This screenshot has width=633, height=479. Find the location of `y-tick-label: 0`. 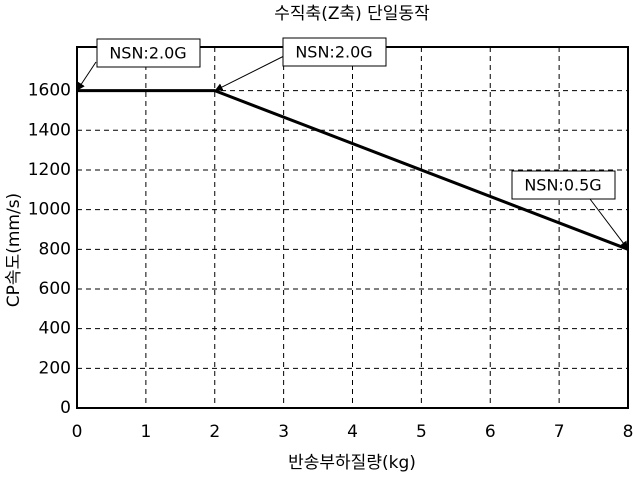

y-tick-label: 0 is located at coordinates (65, 408).